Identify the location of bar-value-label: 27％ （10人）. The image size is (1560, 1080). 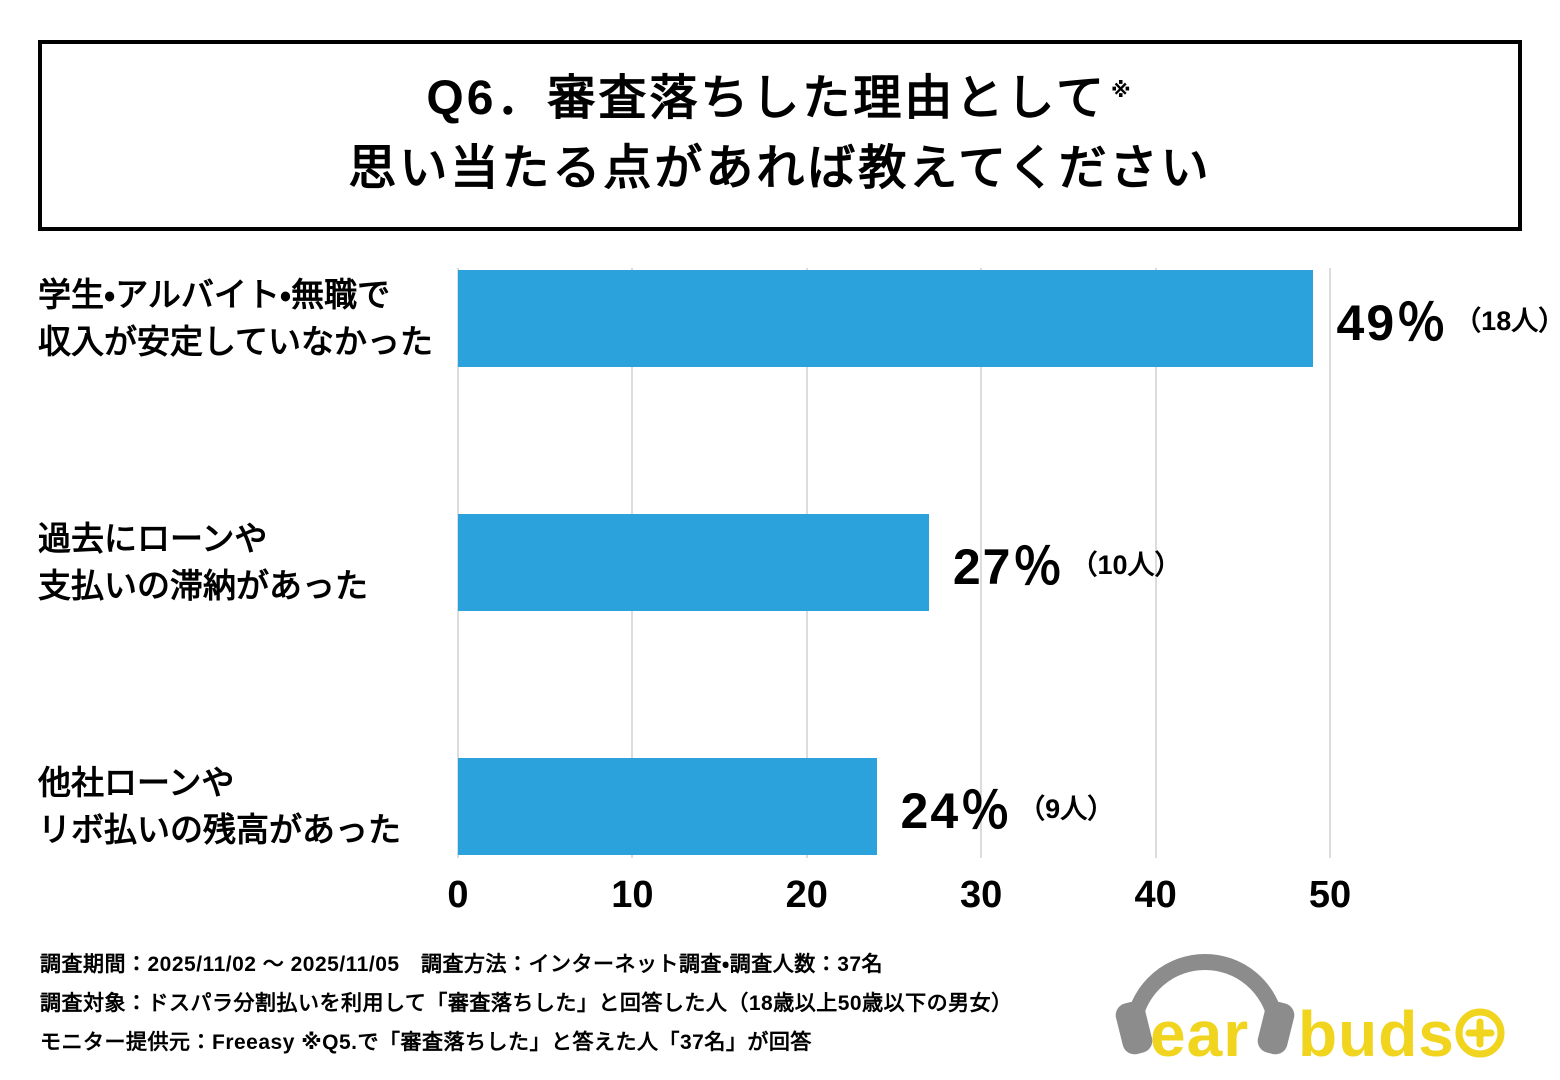
(1067, 563).